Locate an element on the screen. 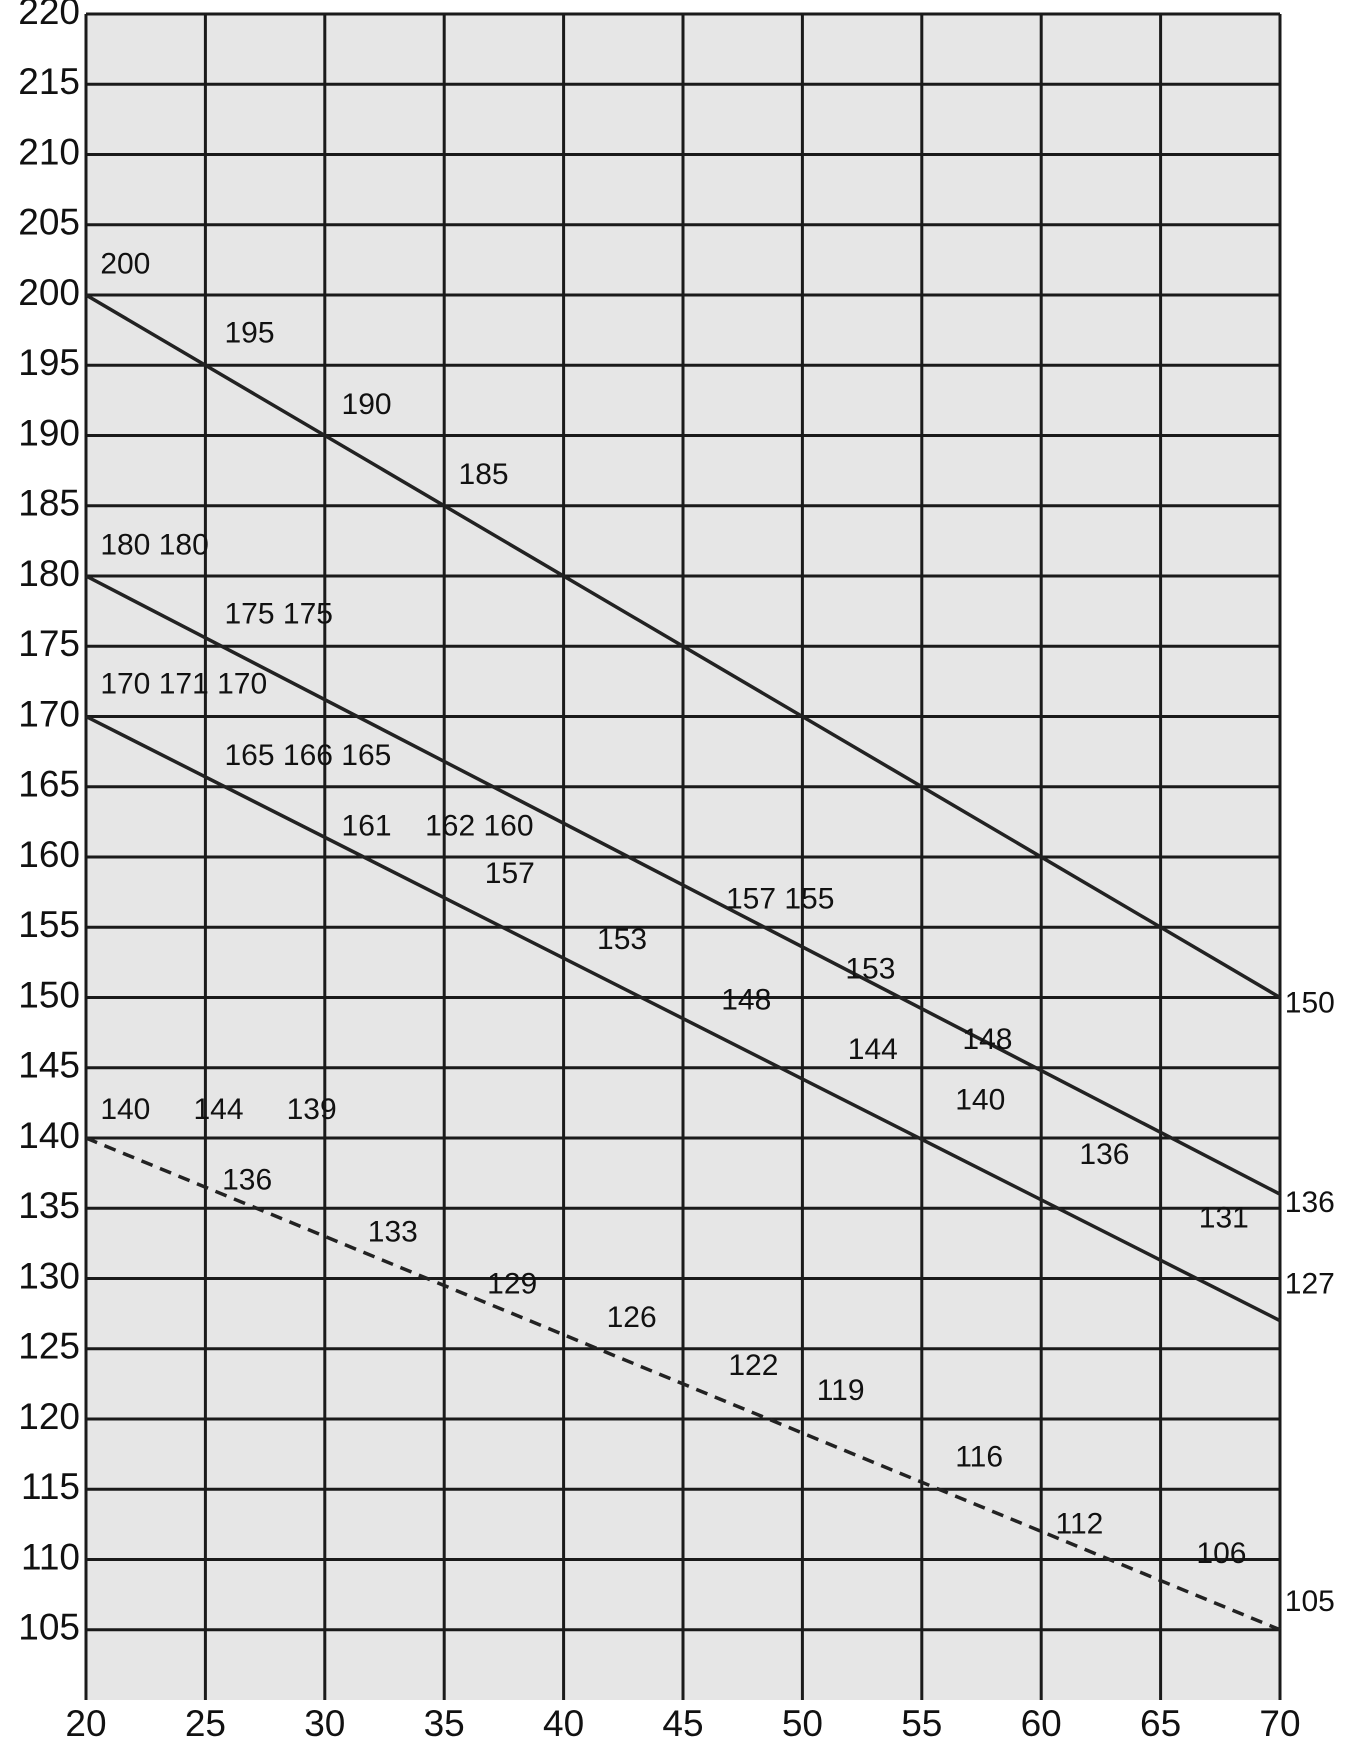  y-tick-label: 150 is located at coordinates (49, 994).